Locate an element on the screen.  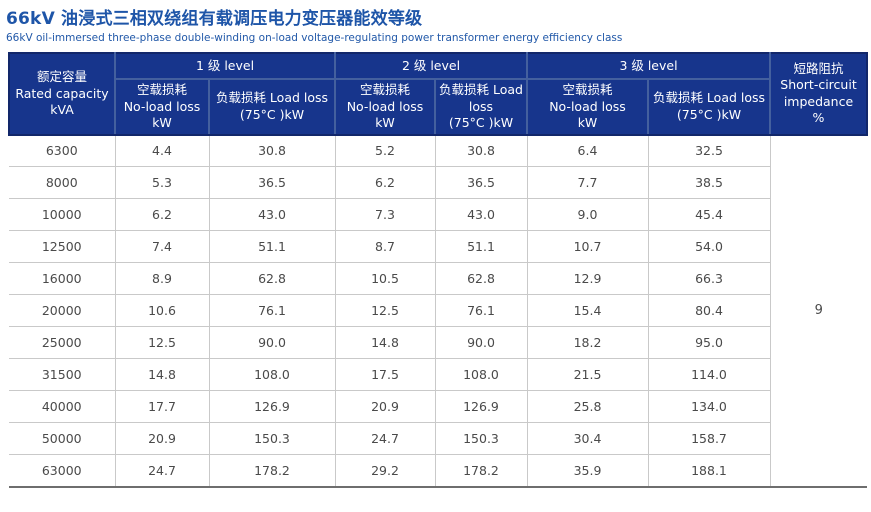
loss-value-cell: 12.9 is located at coordinates (588, 278).